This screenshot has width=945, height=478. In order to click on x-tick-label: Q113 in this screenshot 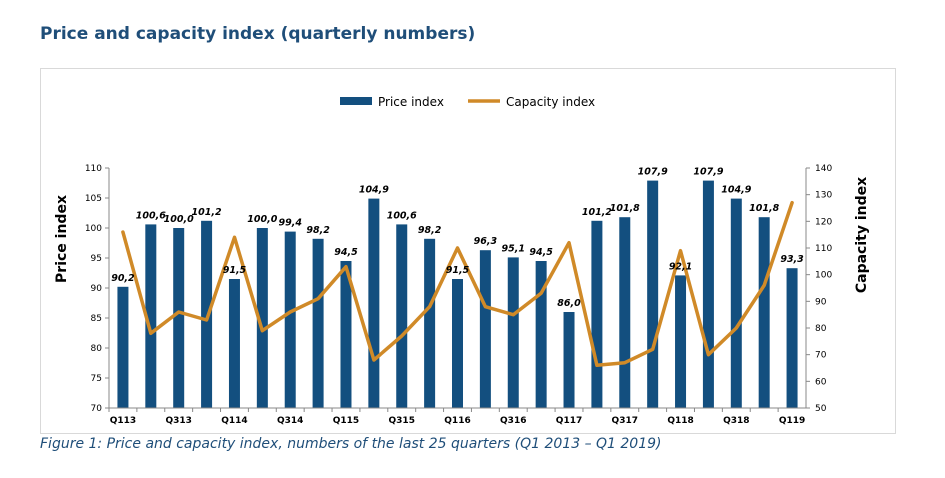, I will do `click(123, 421)`.